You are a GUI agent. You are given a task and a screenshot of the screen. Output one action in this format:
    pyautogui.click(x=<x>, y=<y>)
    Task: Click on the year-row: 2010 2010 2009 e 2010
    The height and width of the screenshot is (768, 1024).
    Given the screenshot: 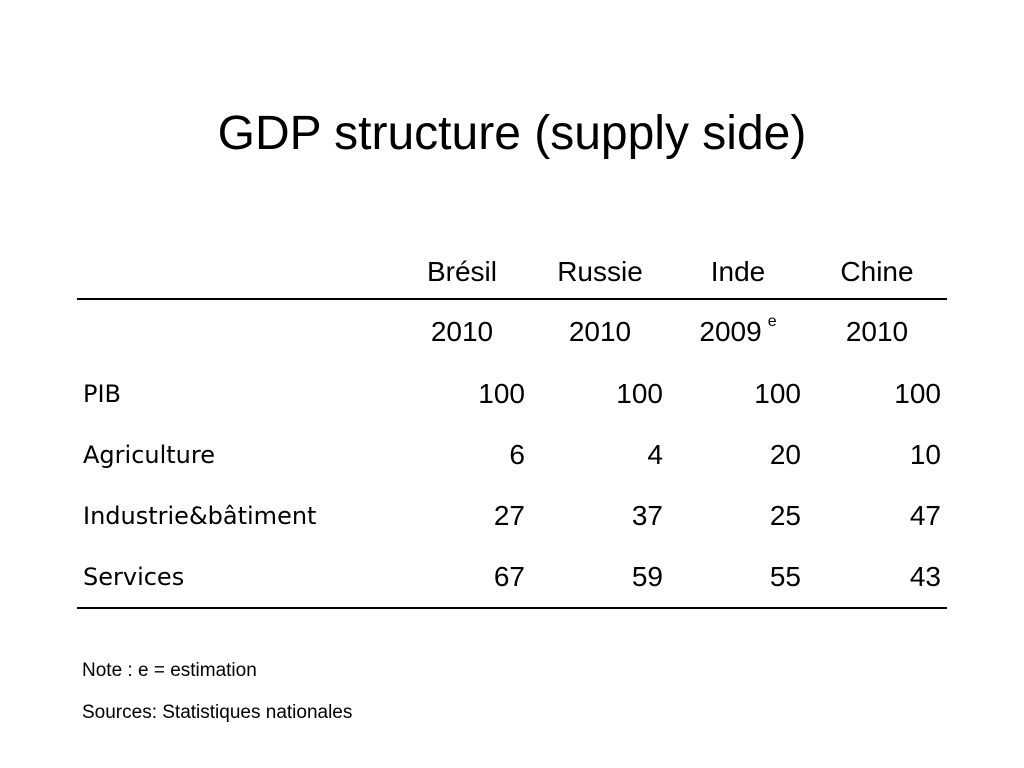 What is the action you would take?
    pyautogui.click(x=512, y=331)
    